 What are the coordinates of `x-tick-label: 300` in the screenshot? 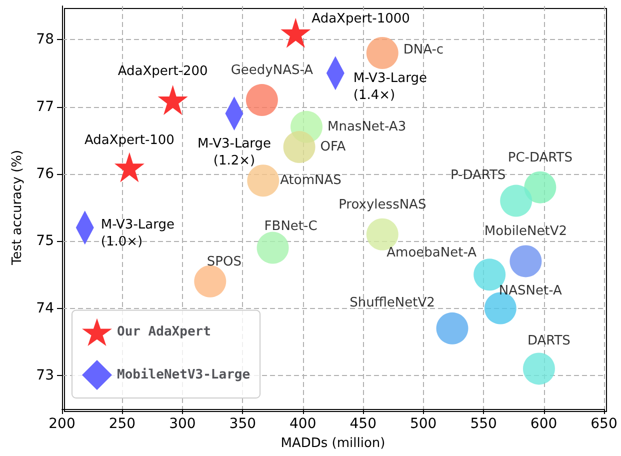 It's located at (182, 424).